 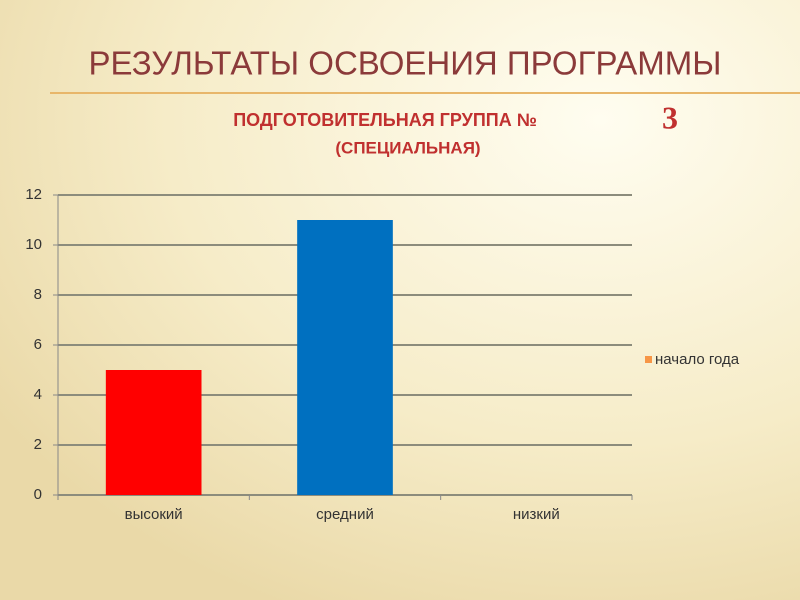 What do you see at coordinates (385, 120) in the screenshot?
I see `subtitle: ПОДГОТОВИТЕЛЬНАЯ ГРУППА №` at bounding box center [385, 120].